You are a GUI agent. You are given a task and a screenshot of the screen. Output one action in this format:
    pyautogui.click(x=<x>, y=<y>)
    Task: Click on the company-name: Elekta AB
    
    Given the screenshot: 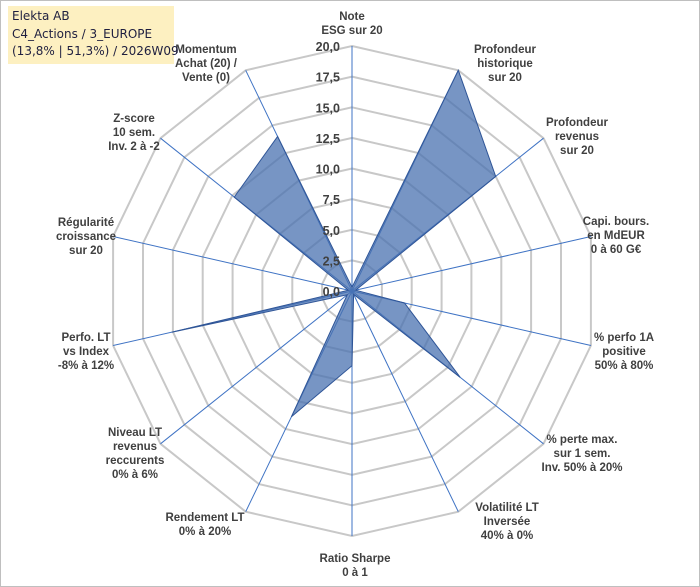 What is the action you would take?
    pyautogui.click(x=41, y=16)
    